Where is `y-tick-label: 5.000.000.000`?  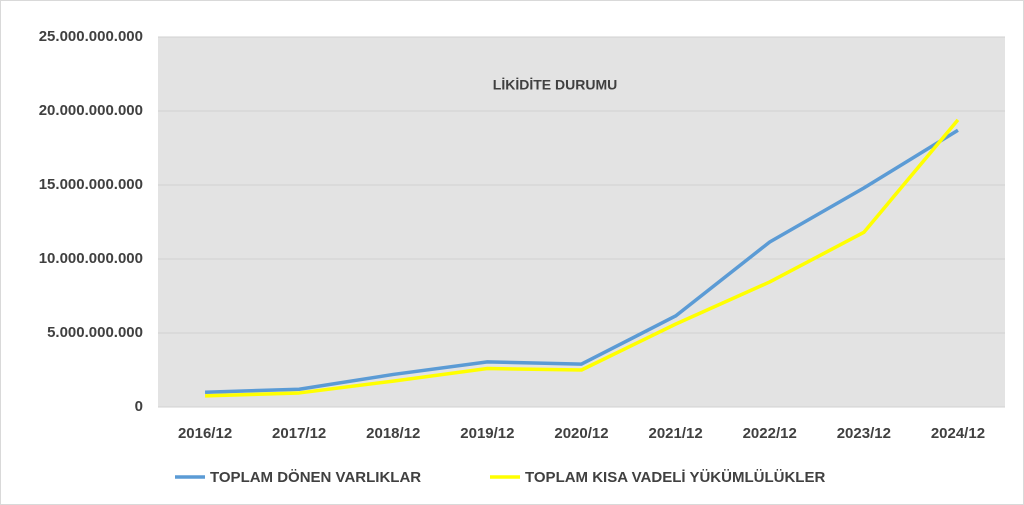
y-tick-label: 5.000.000.000 is located at coordinates (95, 332).